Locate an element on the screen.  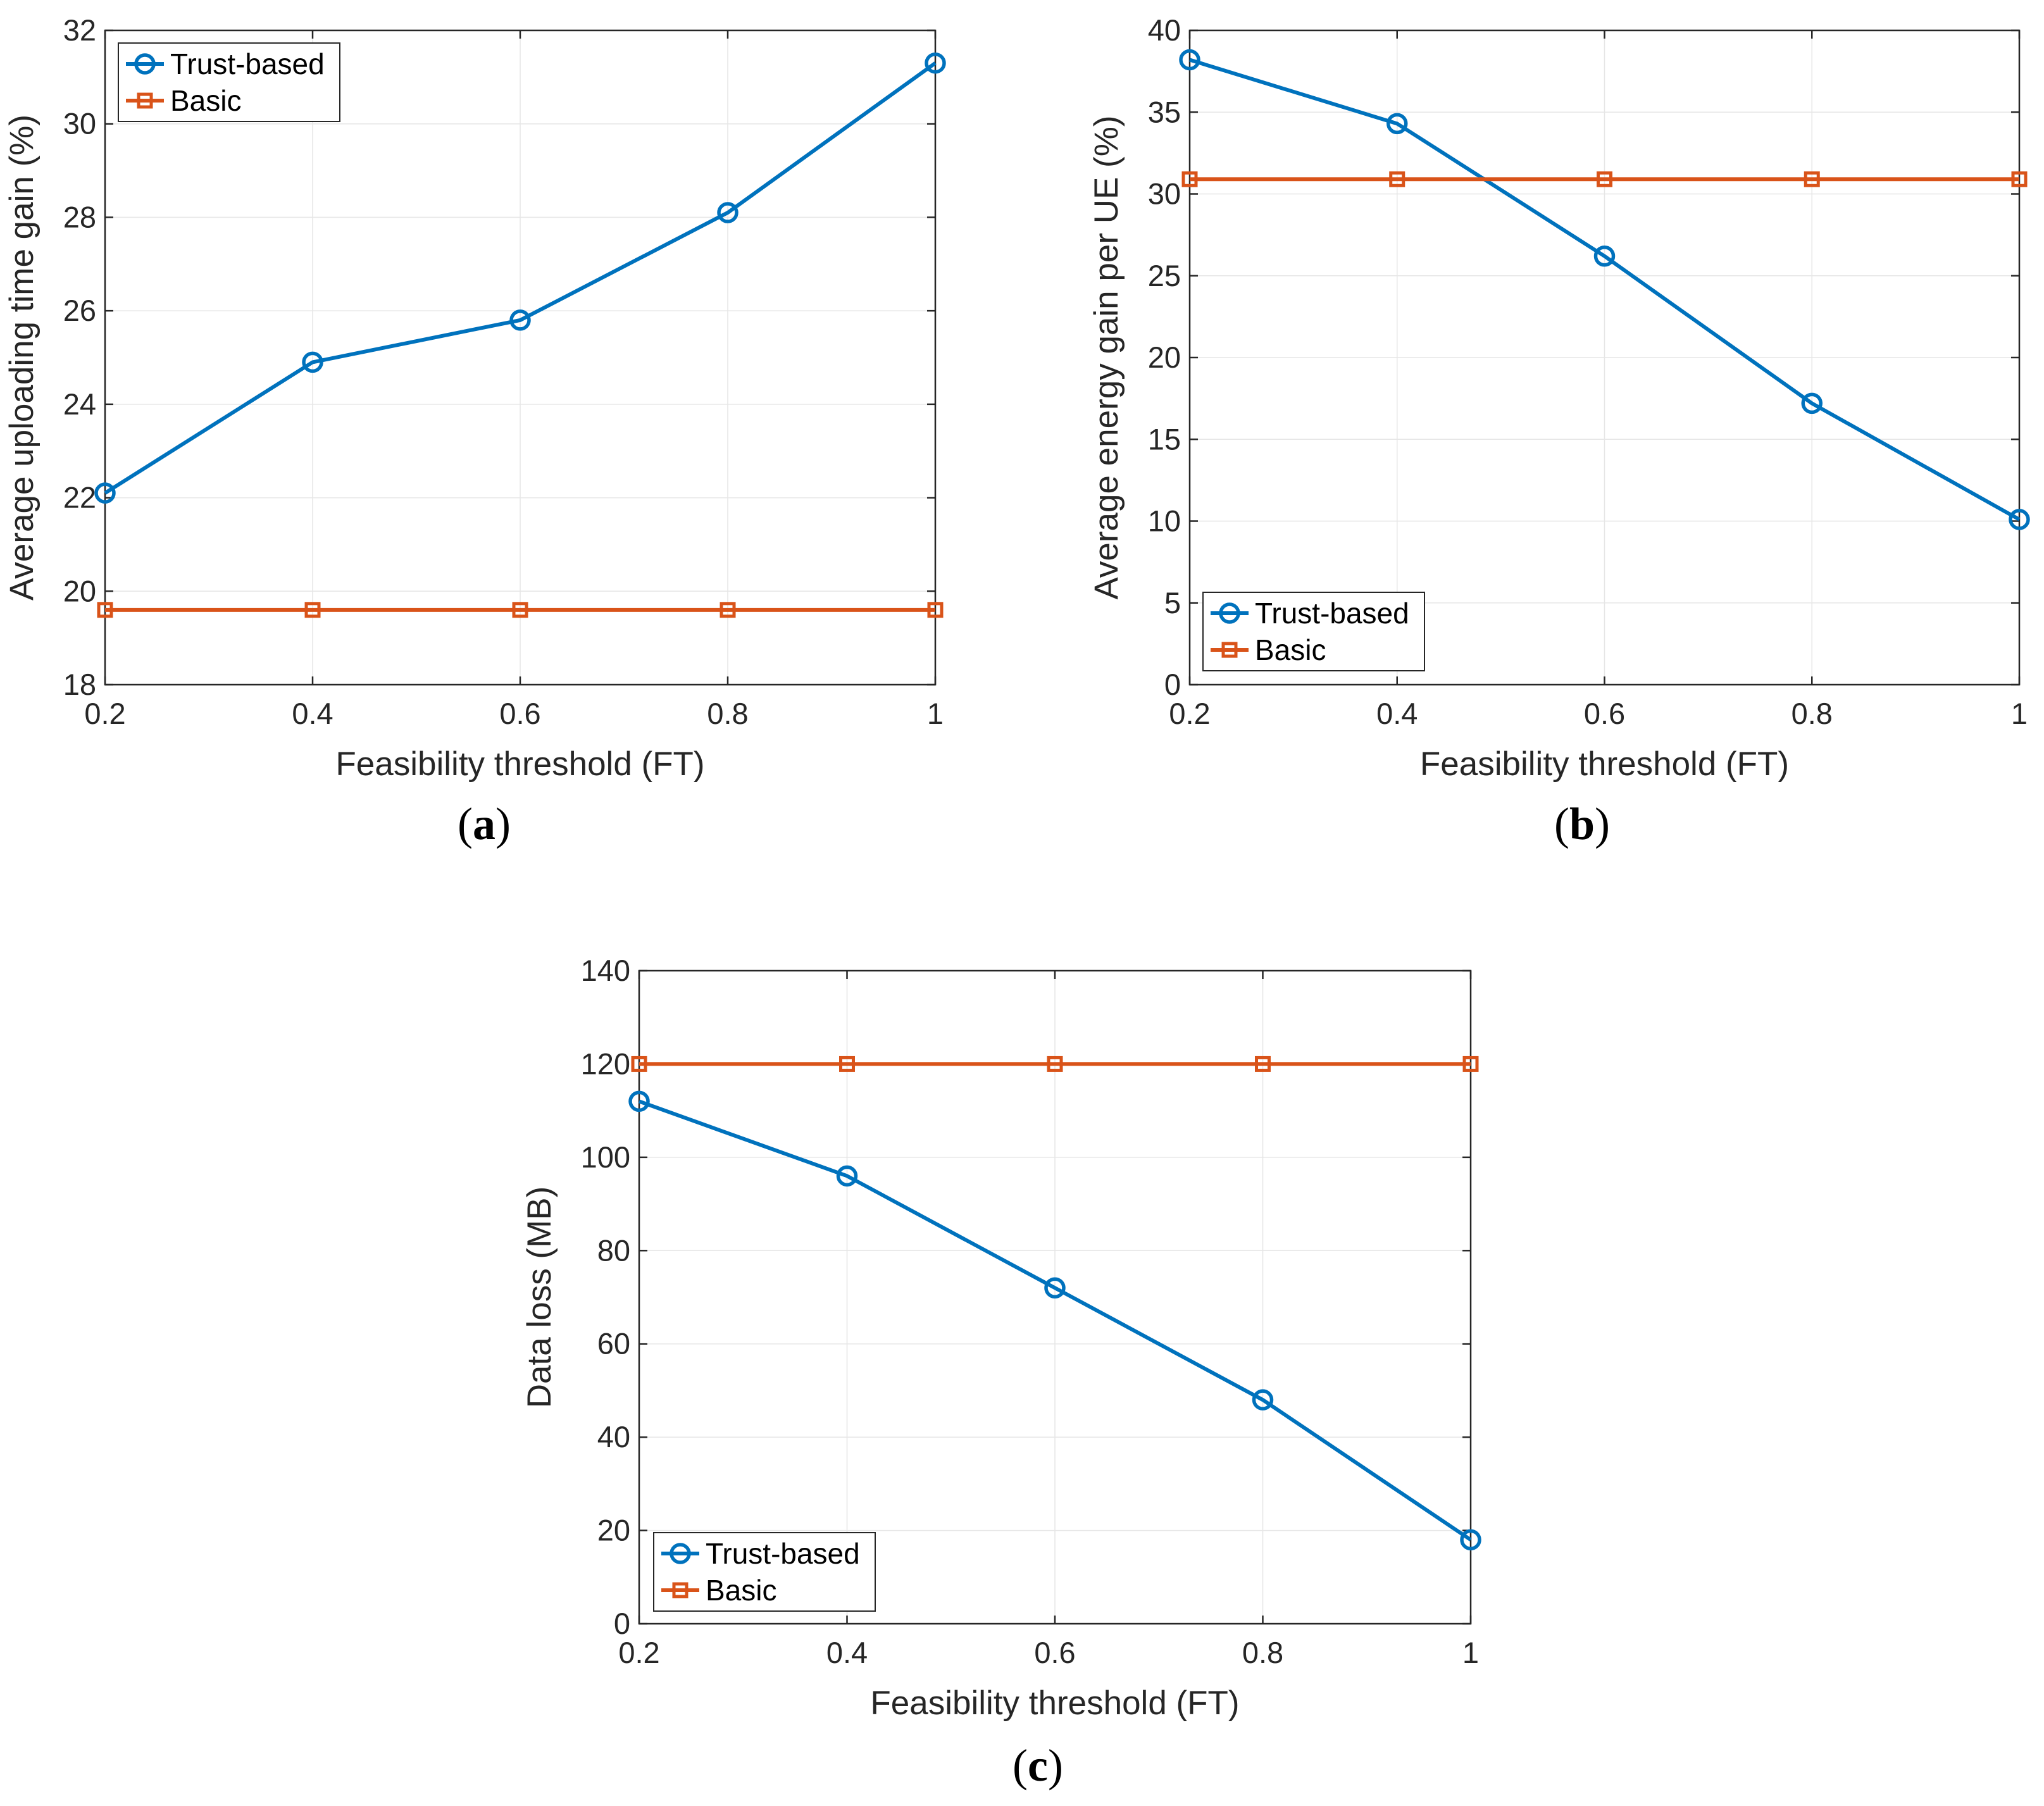
y-tick-label: 5 is located at coordinates (1172, 603).